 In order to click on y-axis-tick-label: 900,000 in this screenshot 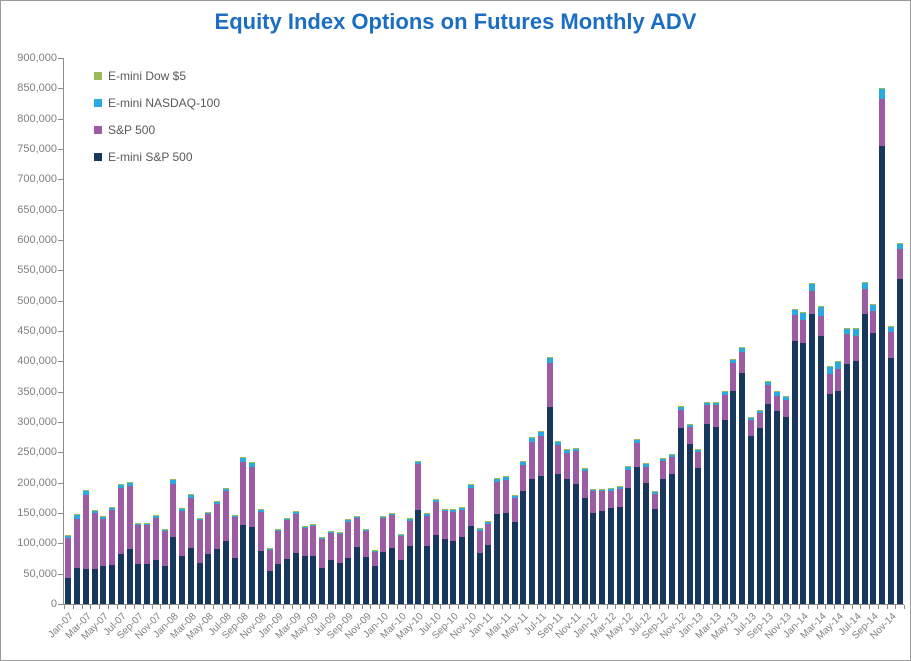, I will do `click(37, 58)`.